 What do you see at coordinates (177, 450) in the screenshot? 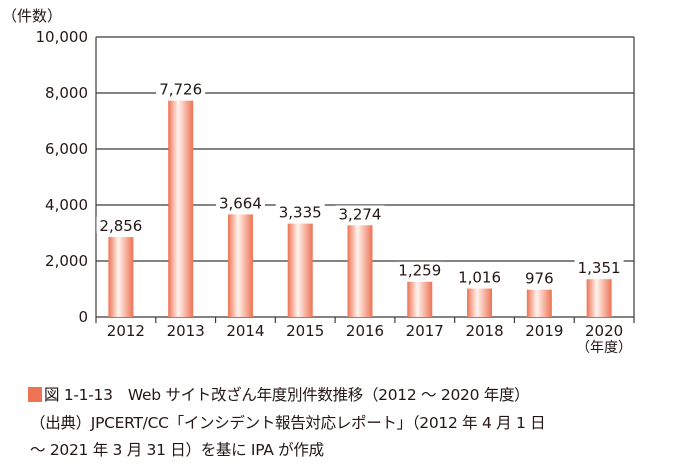
I see `source-line-2: ～ 2021 年 3 月 31 日）を基に IPA が作成` at bounding box center [177, 450].